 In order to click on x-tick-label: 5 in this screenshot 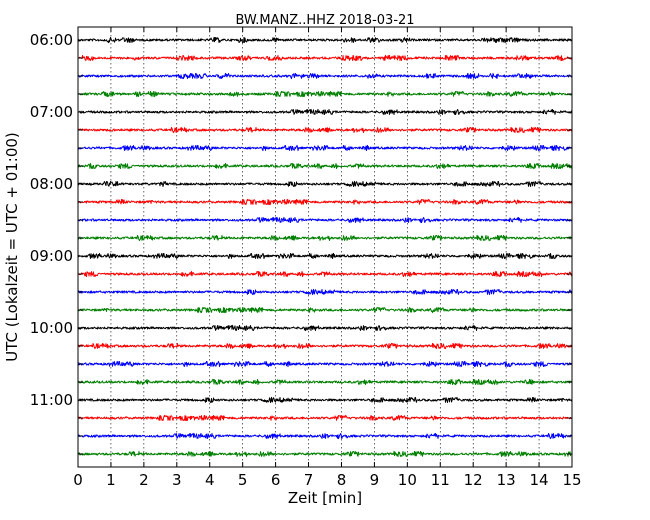, I will do `click(243, 480)`.